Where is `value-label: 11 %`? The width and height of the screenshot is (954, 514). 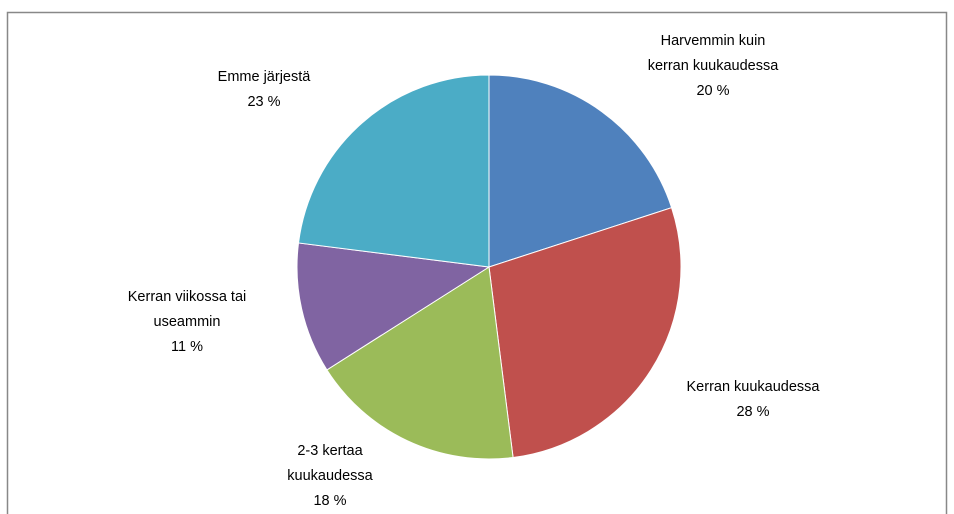
value-label: 11 % is located at coordinates (187, 347).